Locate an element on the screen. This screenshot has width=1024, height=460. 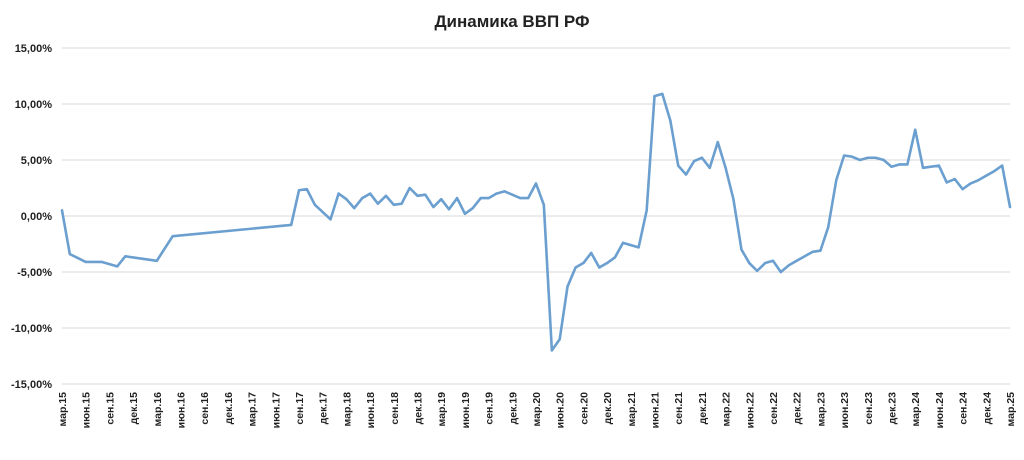
x-tick-label: июн.15 is located at coordinates (87, 410).